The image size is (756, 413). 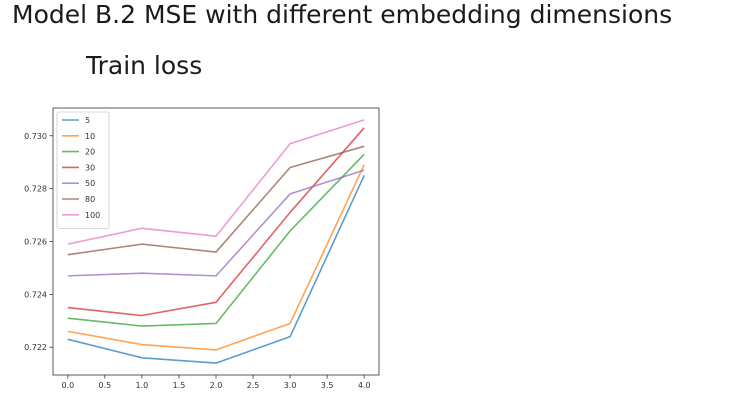 I want to click on y-tick-label: 0.724, so click(x=35, y=294).